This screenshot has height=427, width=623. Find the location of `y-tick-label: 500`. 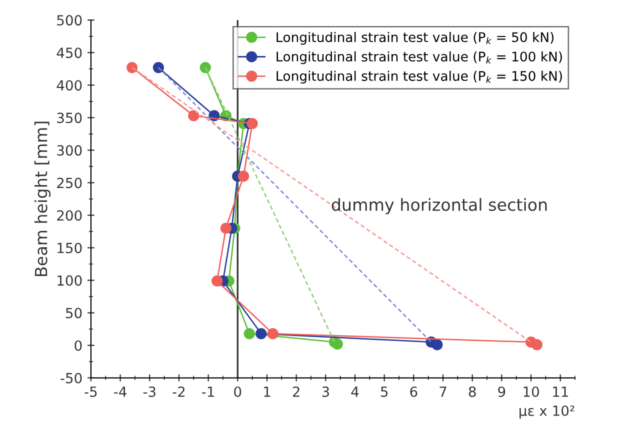

y-tick-label: 500 is located at coordinates (69, 20).